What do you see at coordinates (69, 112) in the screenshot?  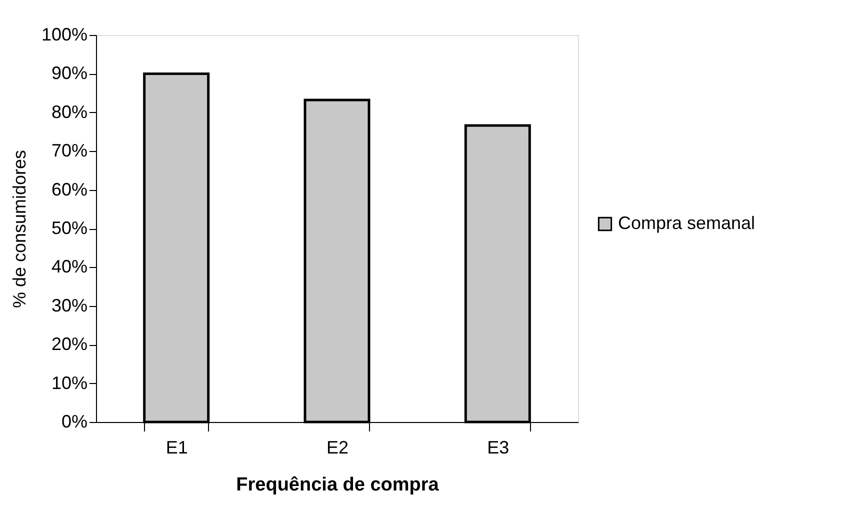 I see `y-tick-label: 80%` at bounding box center [69, 112].